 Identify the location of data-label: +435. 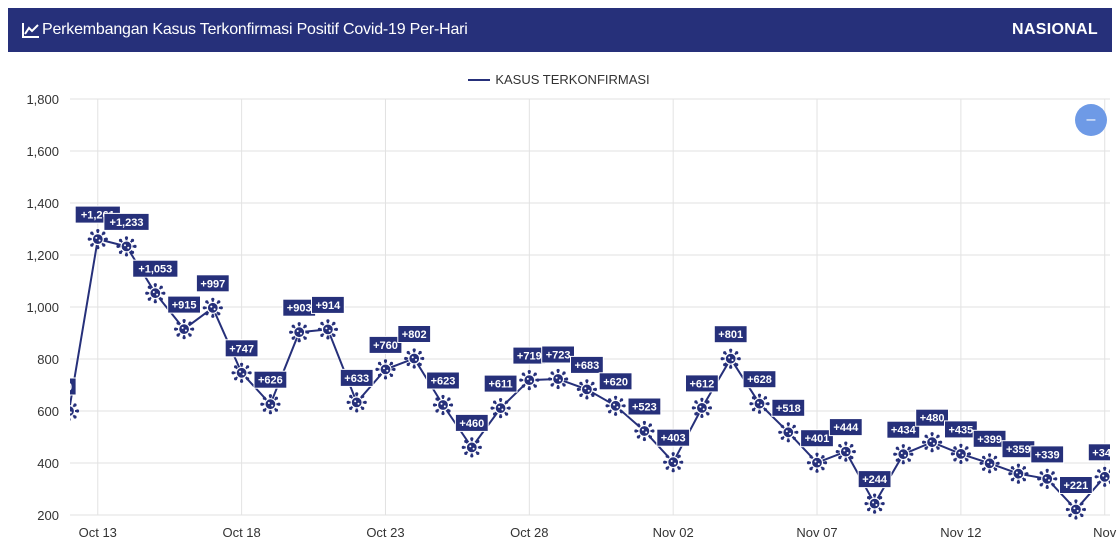
(961, 429).